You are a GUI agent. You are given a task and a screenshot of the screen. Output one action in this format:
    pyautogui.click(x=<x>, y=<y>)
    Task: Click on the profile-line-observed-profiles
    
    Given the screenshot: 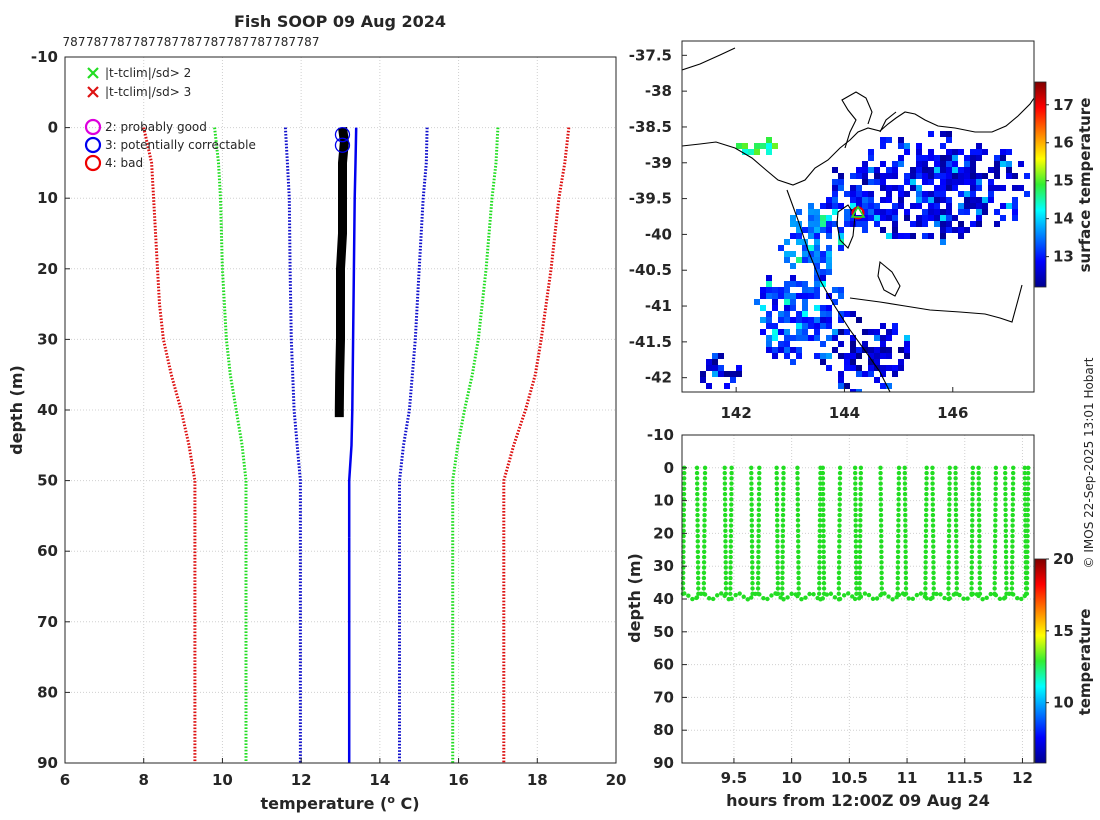 What is the action you would take?
    pyautogui.click(x=341, y=272)
    